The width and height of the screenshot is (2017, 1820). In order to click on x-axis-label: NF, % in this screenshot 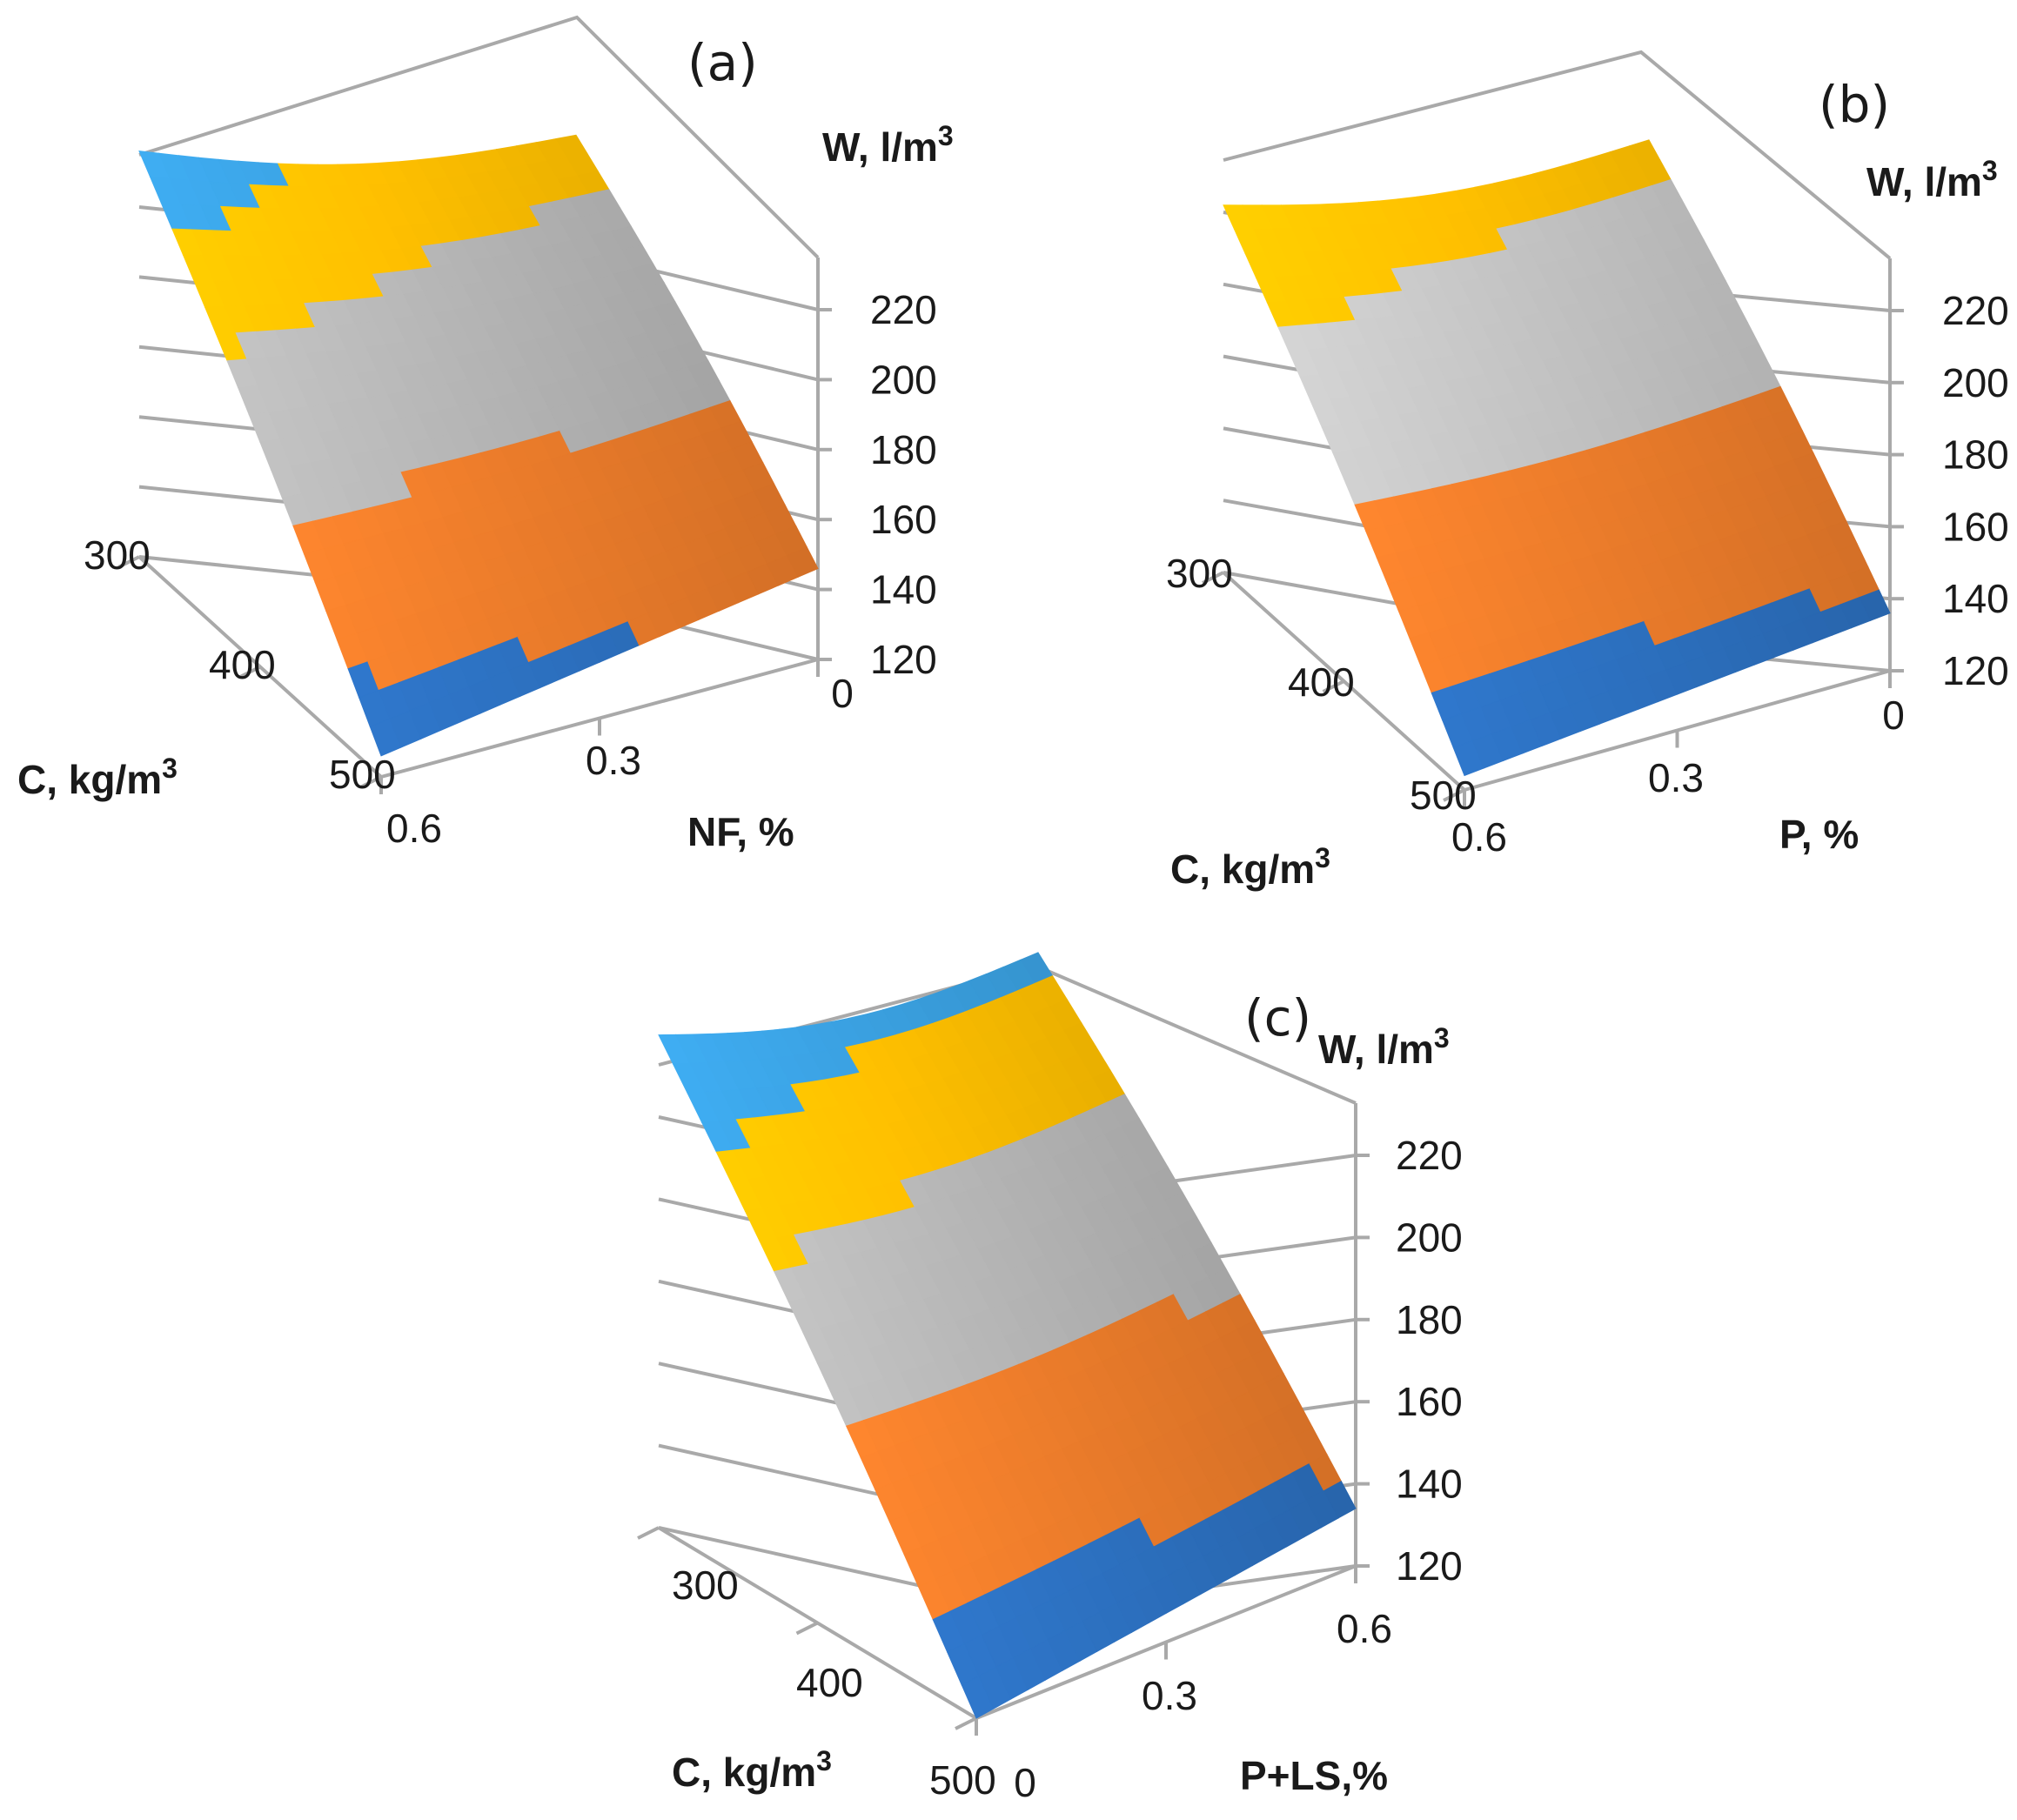, I will do `click(740, 831)`.